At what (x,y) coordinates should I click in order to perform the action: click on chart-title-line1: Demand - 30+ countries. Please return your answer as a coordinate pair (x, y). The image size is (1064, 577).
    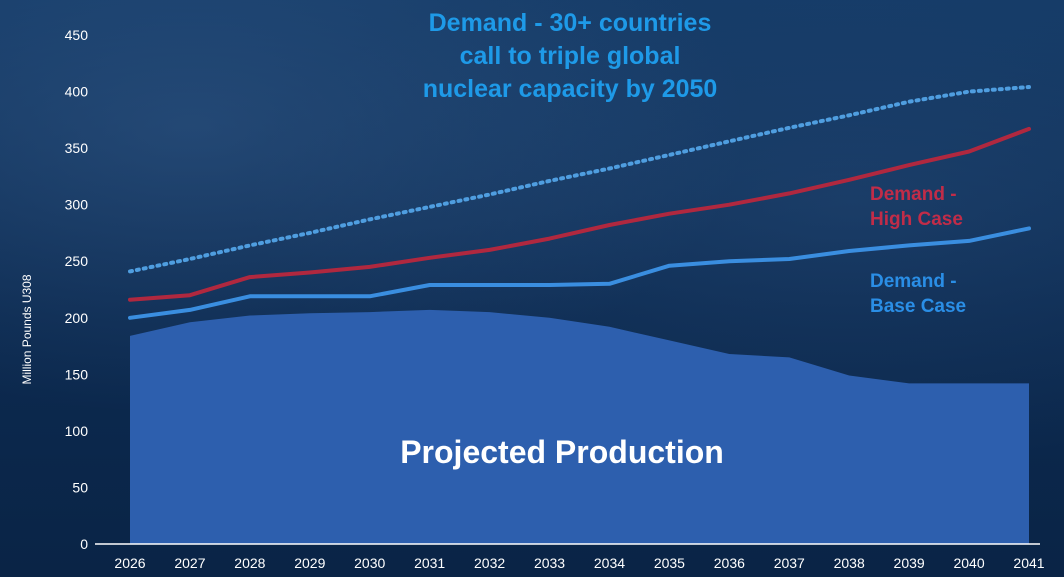
    Looking at the image, I should click on (570, 23).